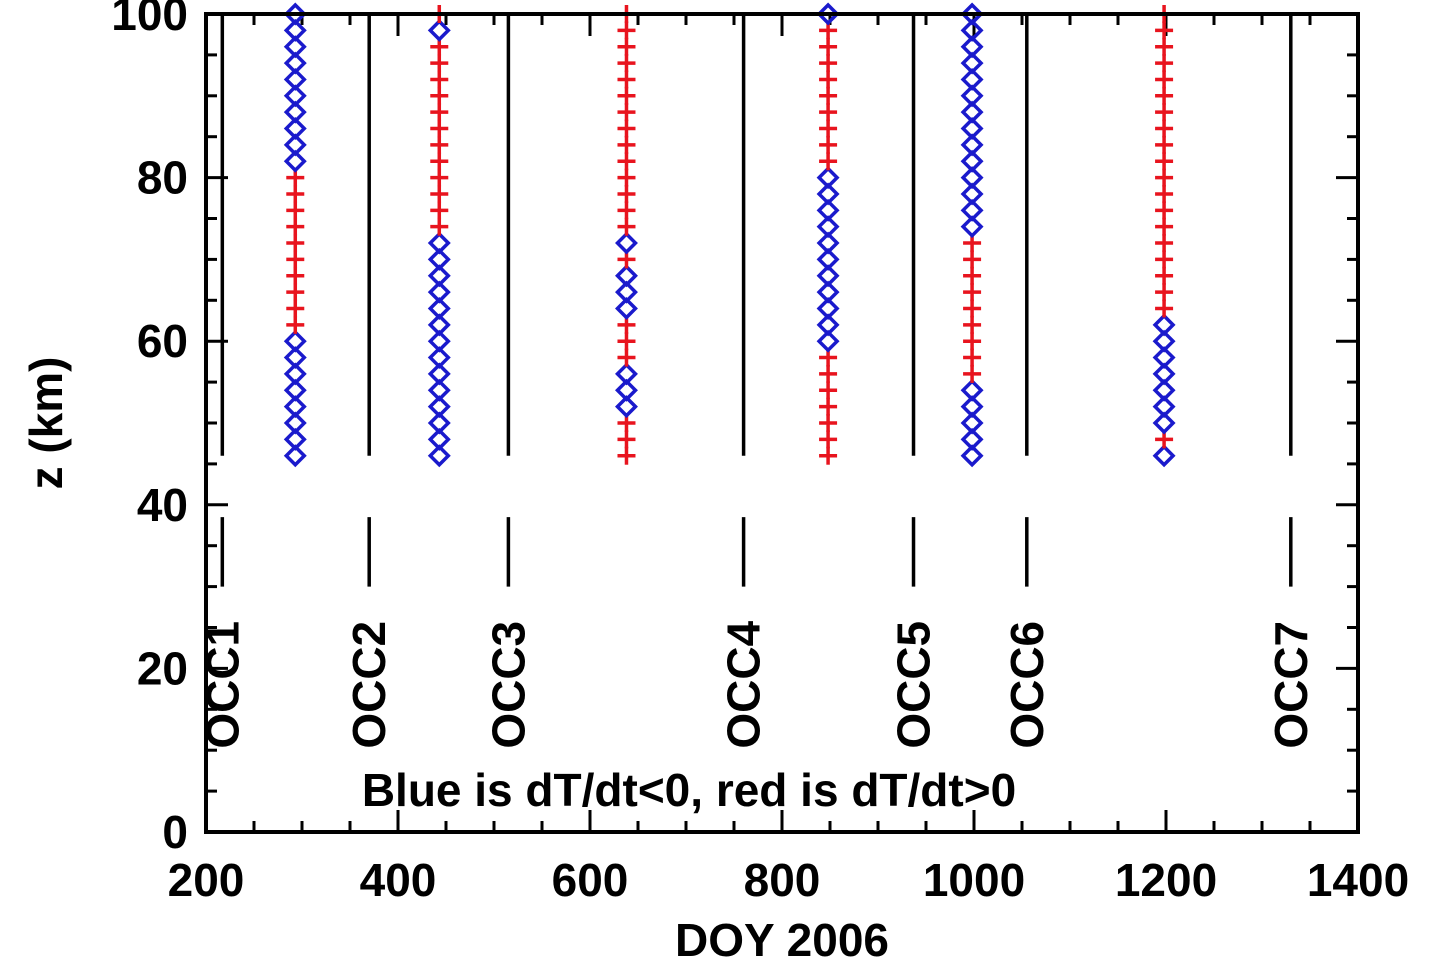  Describe the element at coordinates (744, 684) in the screenshot. I see `occultation-label: OCC4` at that location.